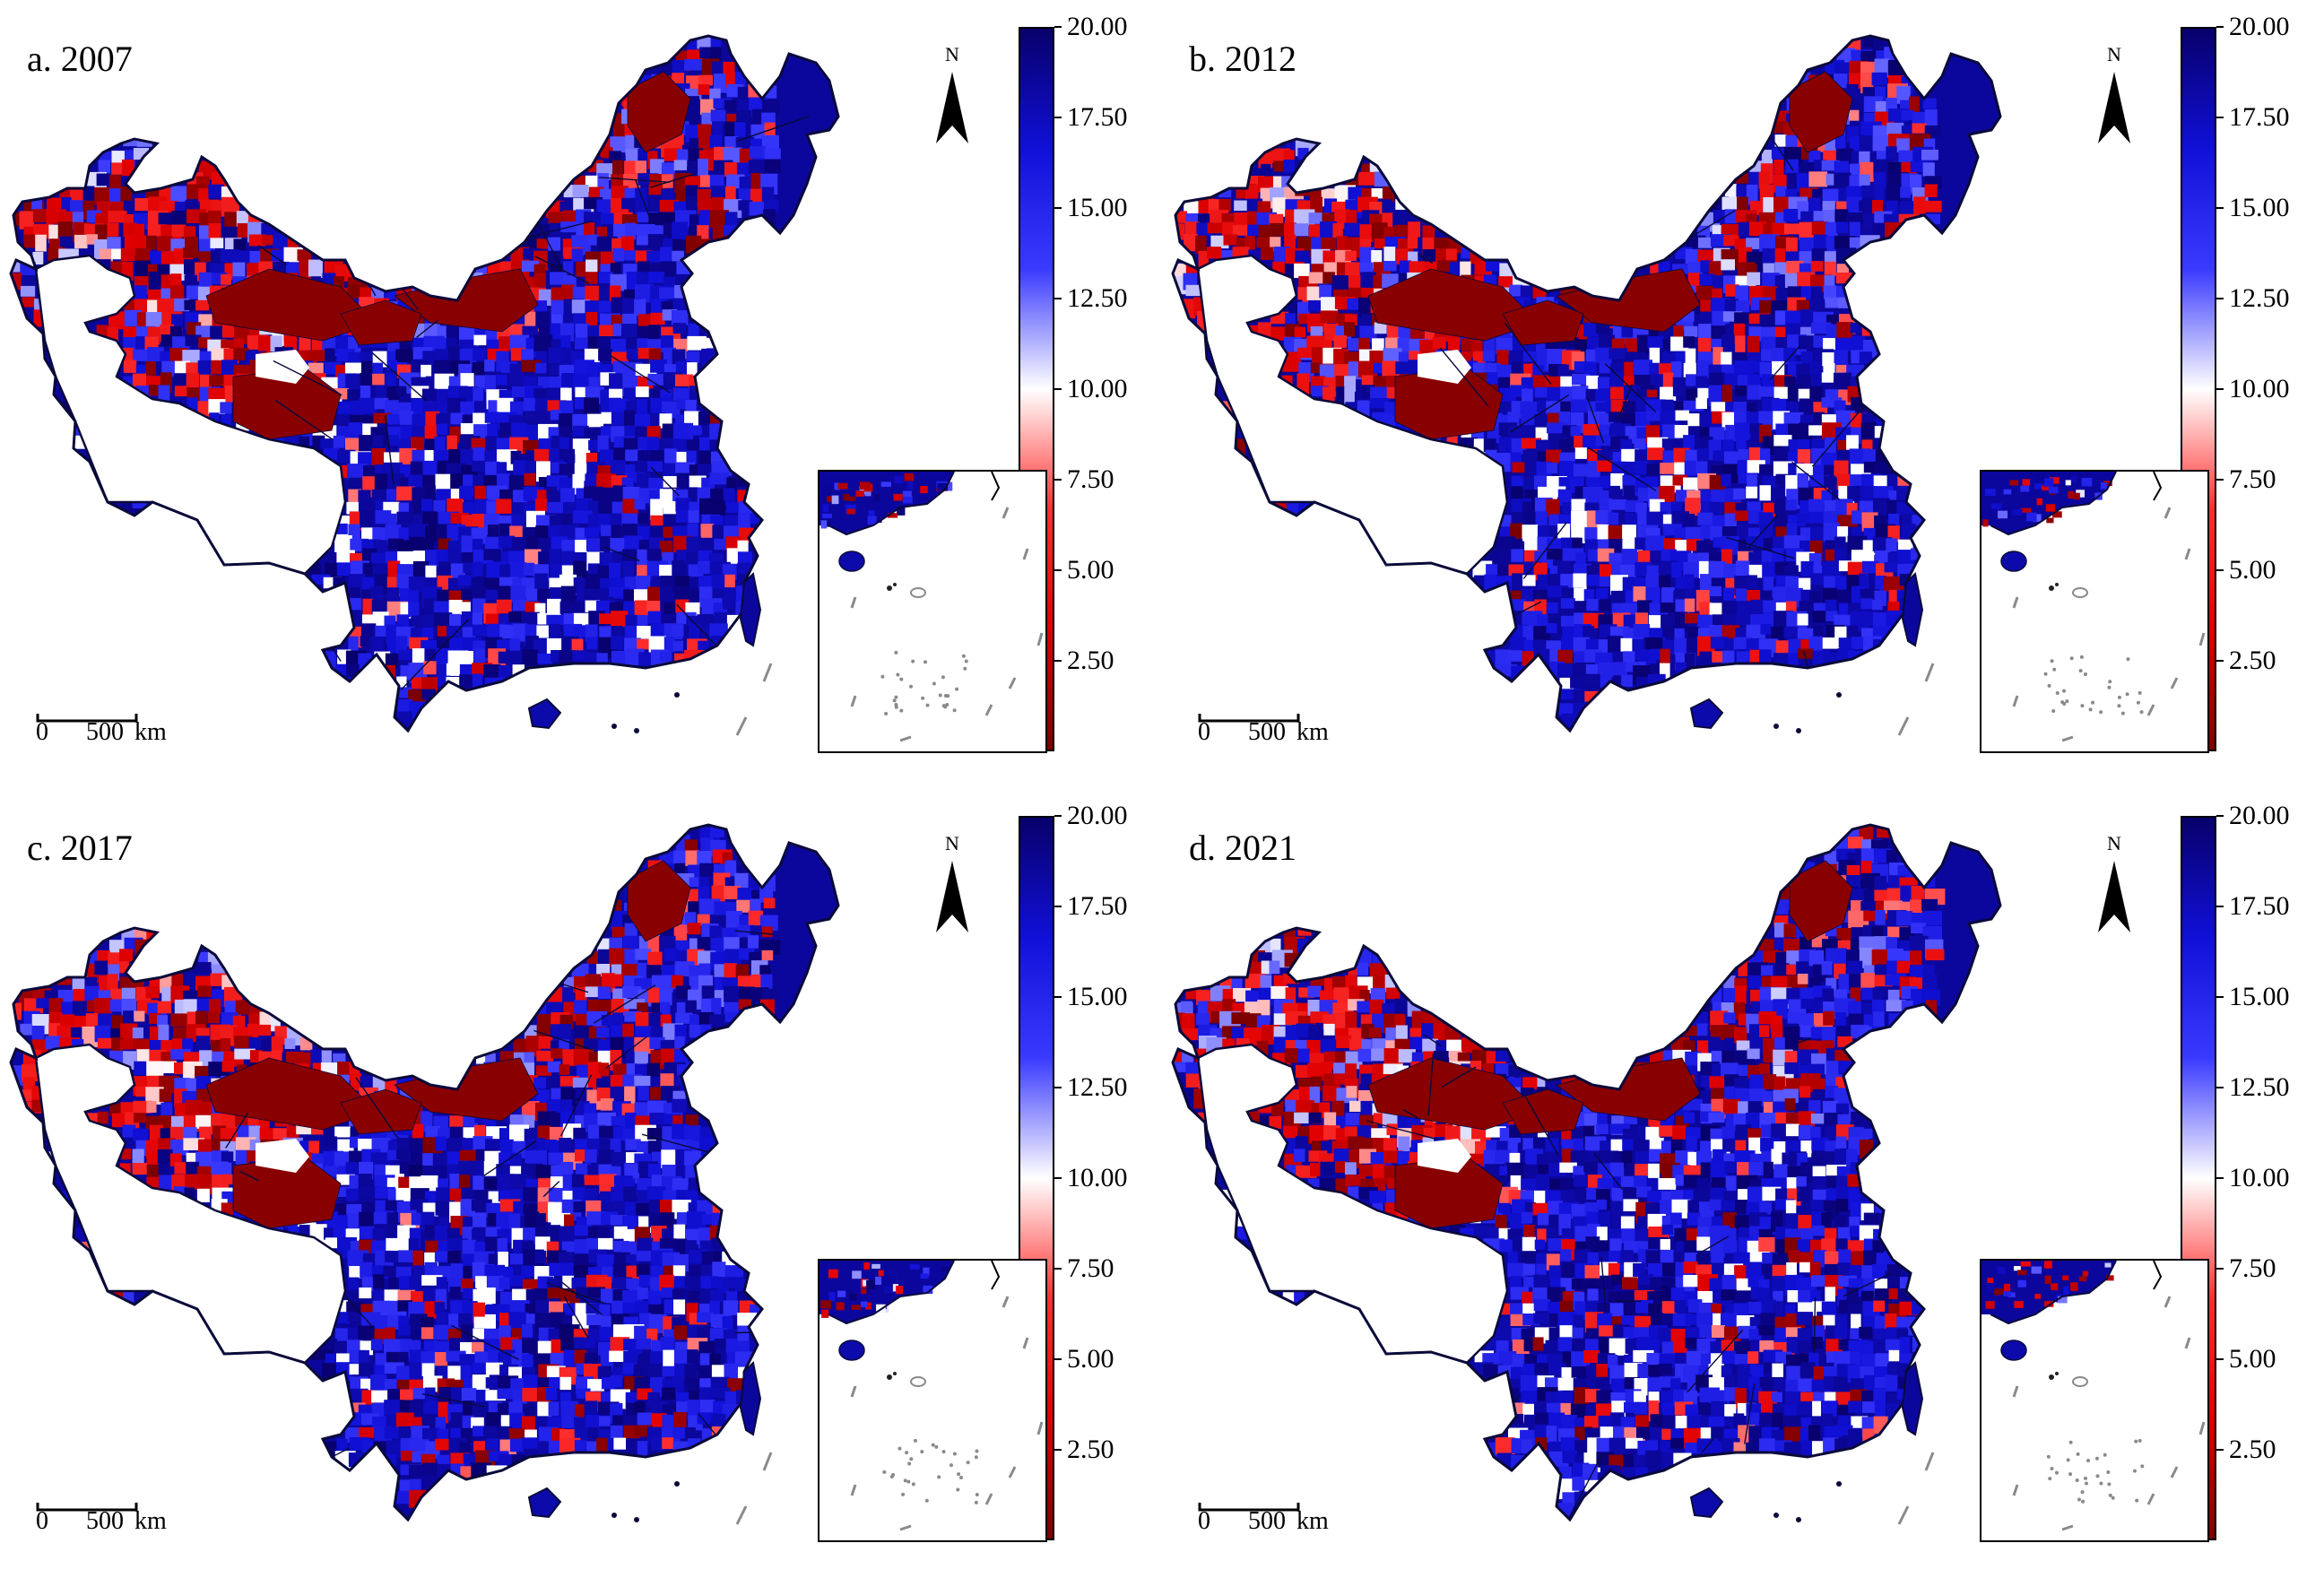  What do you see at coordinates (1097, 388) in the screenshot?
I see `colorbar-tick-label: 10.00` at bounding box center [1097, 388].